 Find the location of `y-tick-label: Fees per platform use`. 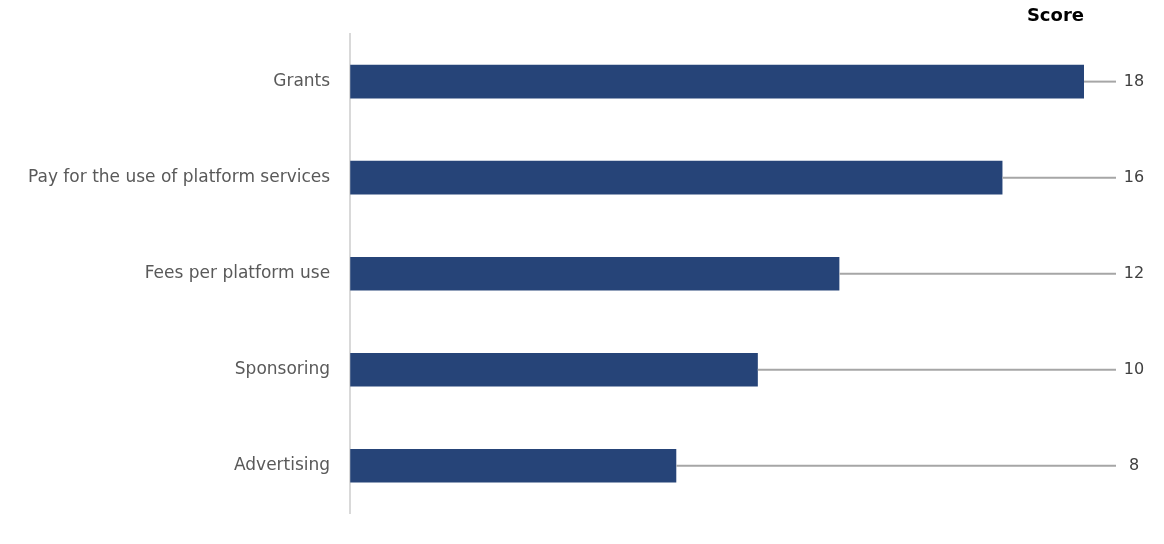

y-tick-label: Fees per platform use is located at coordinates (237, 272).